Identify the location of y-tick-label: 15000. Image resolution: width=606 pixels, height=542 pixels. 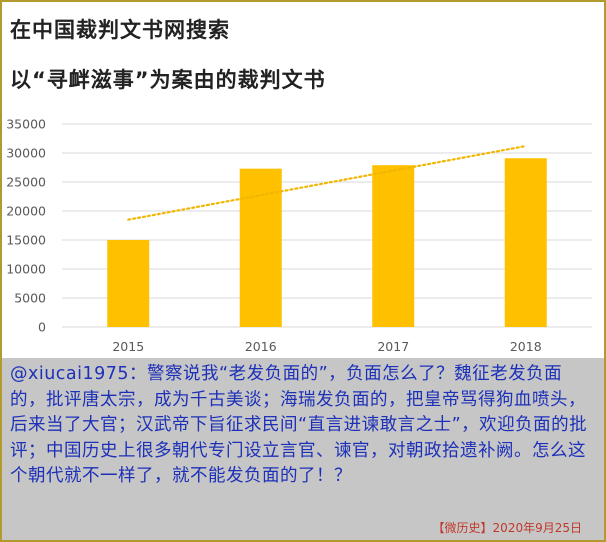
(26, 240).